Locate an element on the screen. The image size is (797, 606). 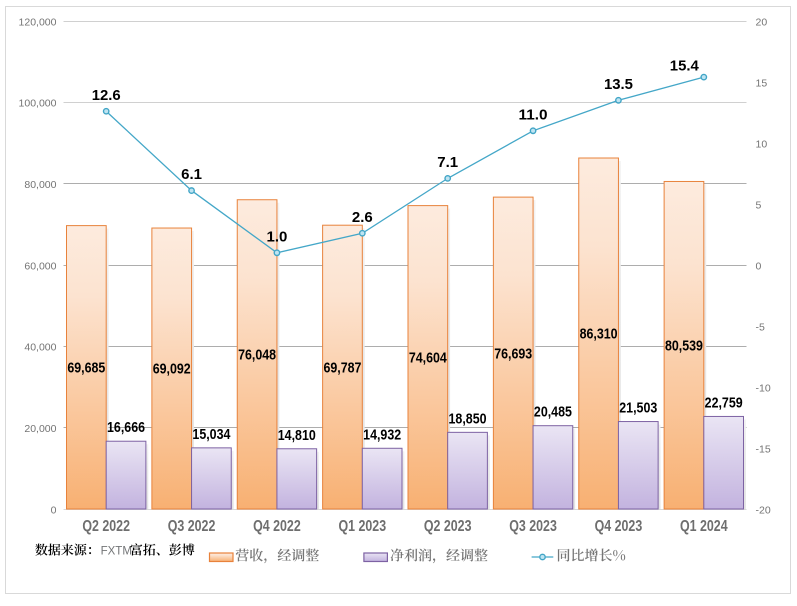
svg-text: Q3 2023 is located at coordinates (533, 526).